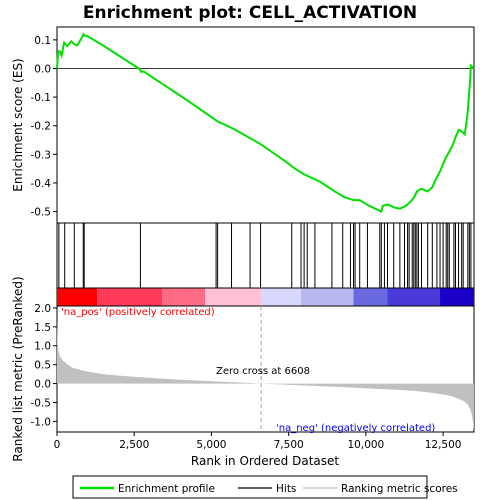  Describe the element at coordinates (366, 445) in the screenshot. I see `x-tick-label: 10,000` at that location.